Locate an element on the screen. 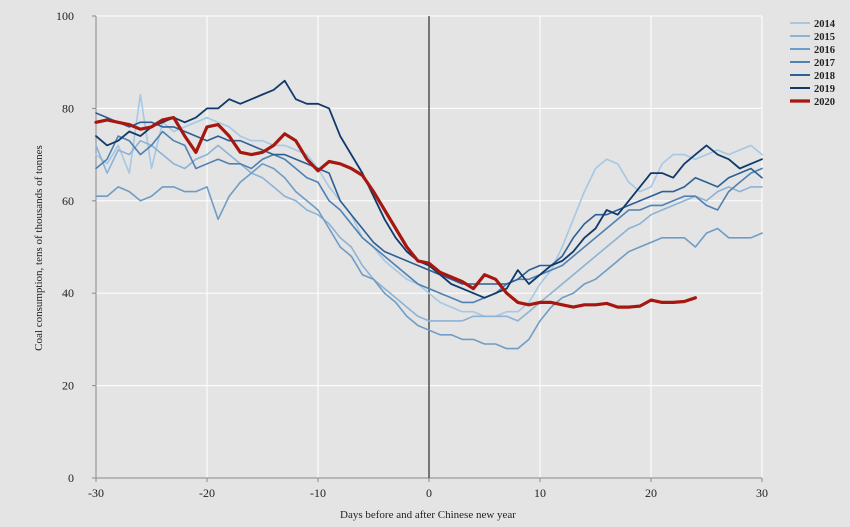 The width and height of the screenshot is (850, 527). x-tick-label: 30 is located at coordinates (762, 493).